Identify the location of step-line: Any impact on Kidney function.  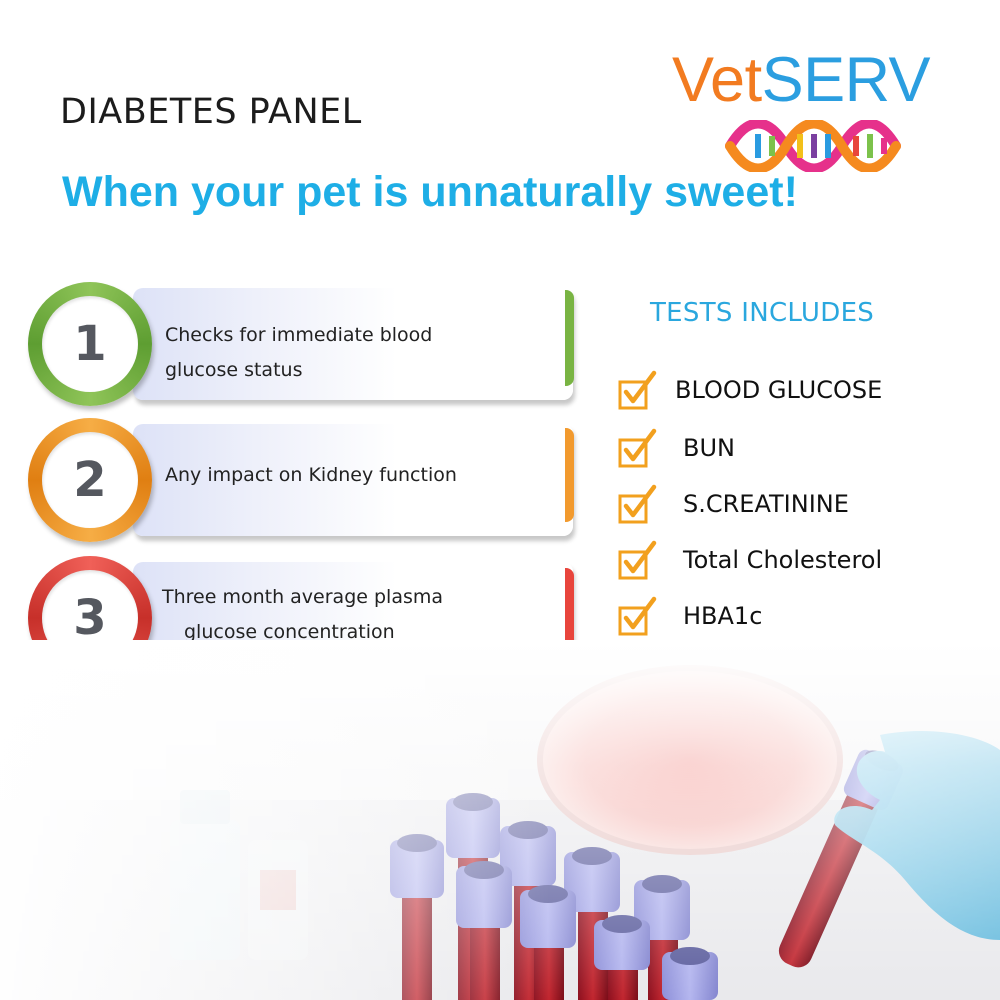
(311, 475).